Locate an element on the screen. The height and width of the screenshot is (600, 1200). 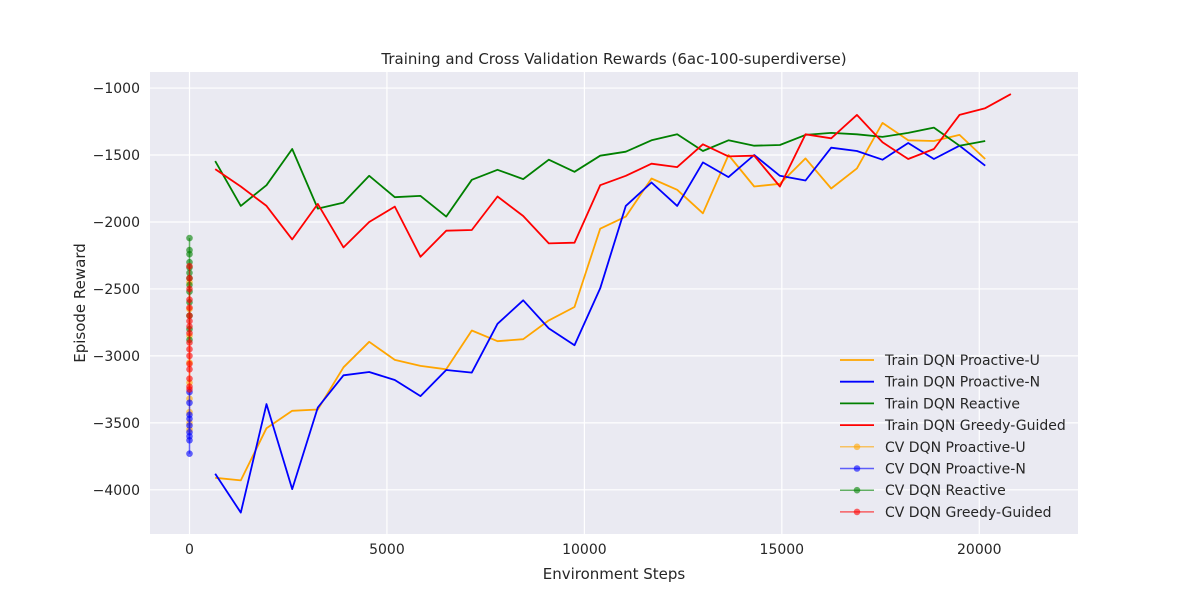
series-train-dqn-reactive is located at coordinates (600, 172).